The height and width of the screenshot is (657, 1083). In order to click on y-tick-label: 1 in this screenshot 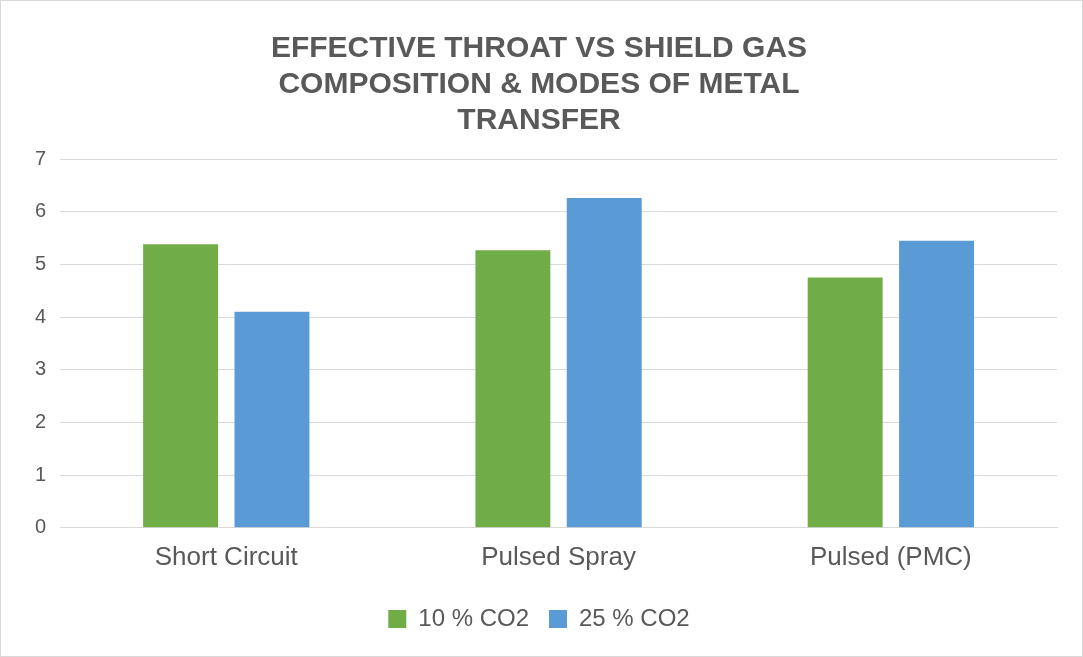, I will do `click(41, 473)`.